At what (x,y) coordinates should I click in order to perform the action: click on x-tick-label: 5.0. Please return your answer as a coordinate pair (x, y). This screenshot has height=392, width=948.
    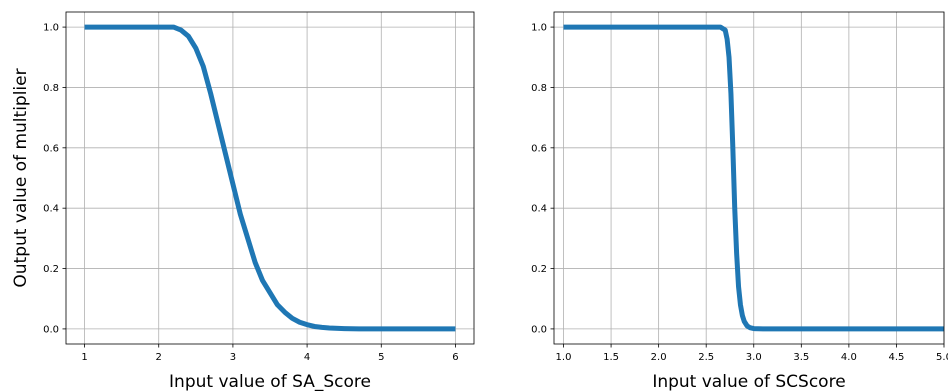
    Looking at the image, I should click on (942, 357).